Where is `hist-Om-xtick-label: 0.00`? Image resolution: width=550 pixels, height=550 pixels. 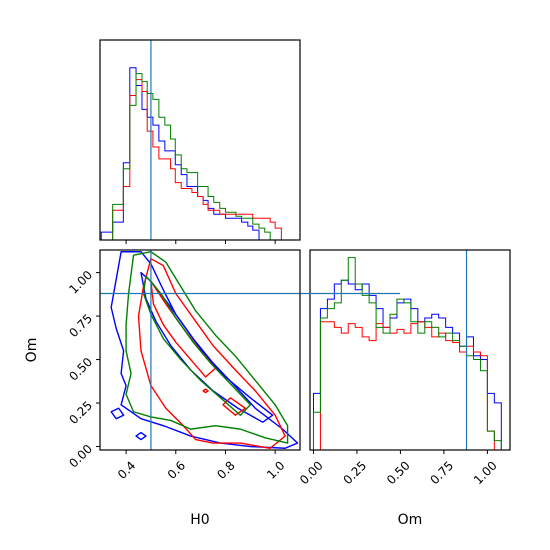
hist-Om-xtick-label: 0.00 is located at coordinates (311, 472).